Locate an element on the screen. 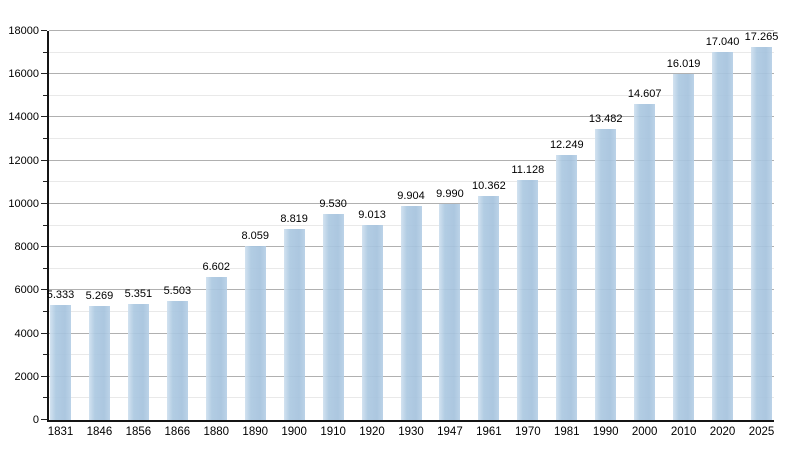 This screenshot has width=800, height=450. x-axis-label: 1866 is located at coordinates (177, 432).